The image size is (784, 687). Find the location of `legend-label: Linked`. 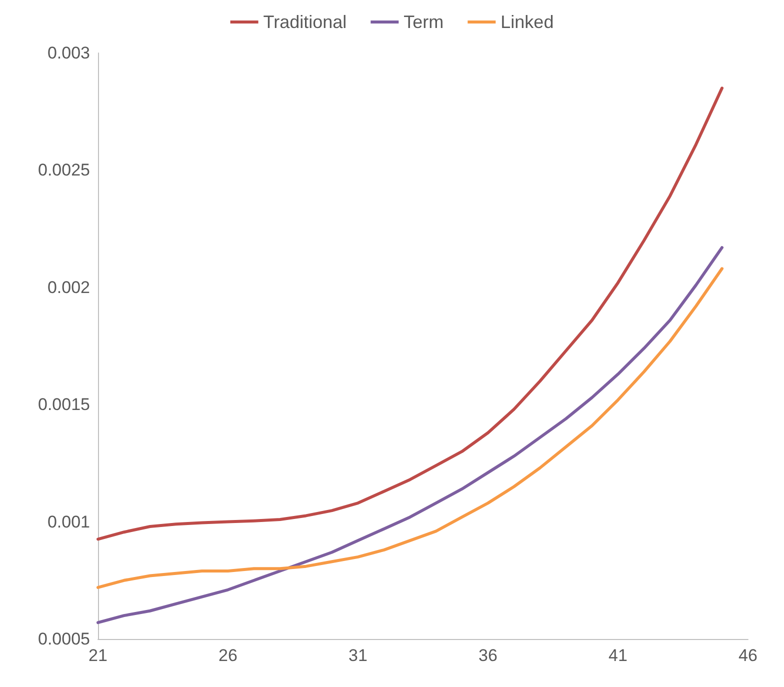

legend-label: Linked is located at coordinates (527, 22).